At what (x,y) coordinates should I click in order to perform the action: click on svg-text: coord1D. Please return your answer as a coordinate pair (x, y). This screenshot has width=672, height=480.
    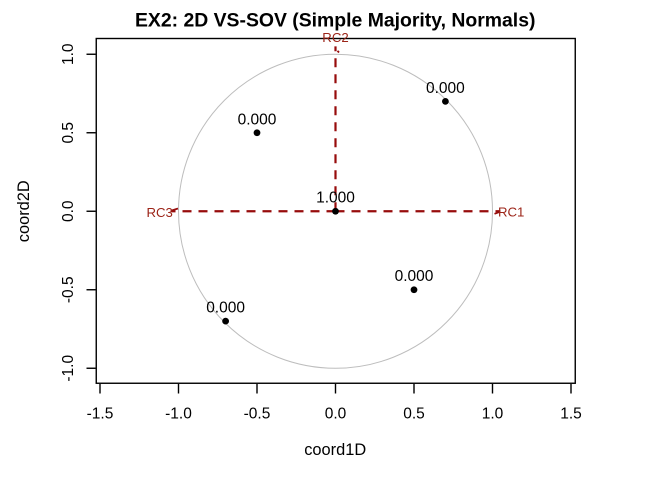
    Looking at the image, I should click on (335, 450).